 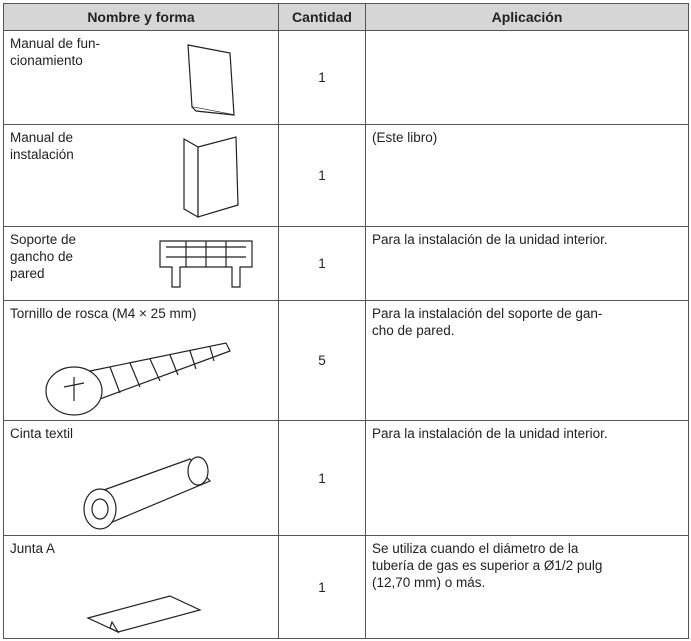 I want to click on header-cell: Aplicación, so click(x=527, y=17).